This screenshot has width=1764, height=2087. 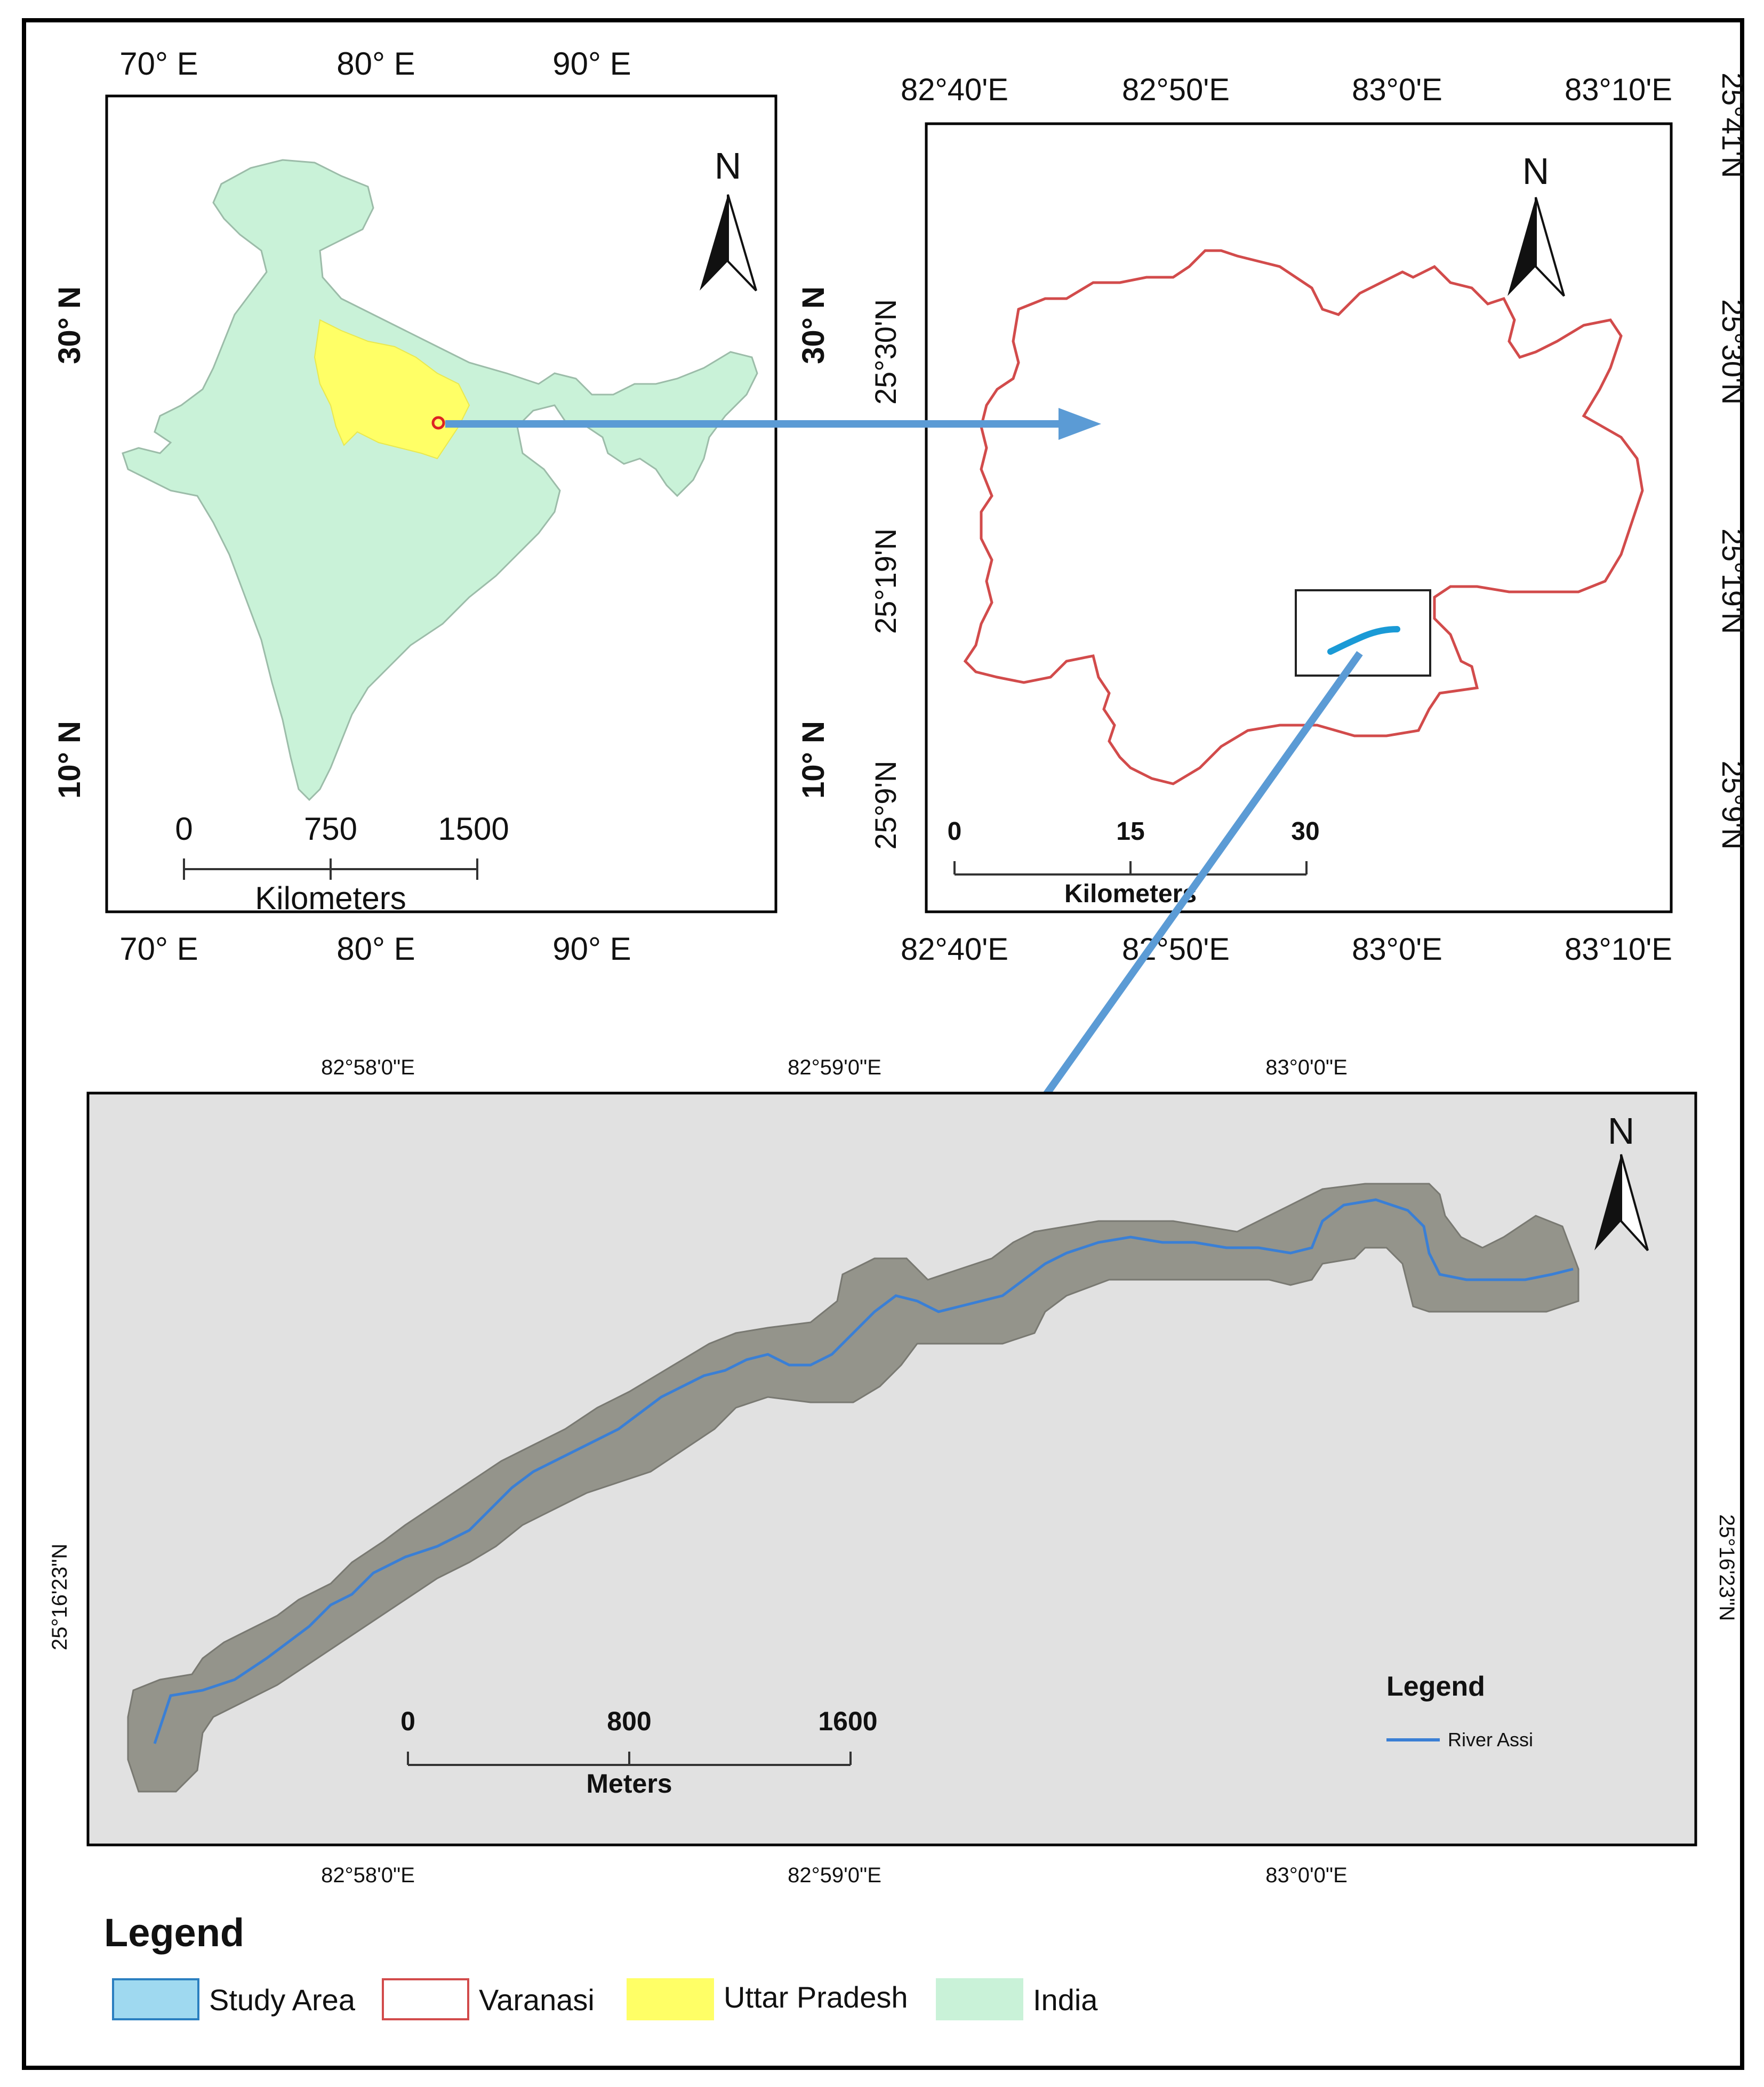 I want to click on india-north-label: N, so click(x=728, y=166).